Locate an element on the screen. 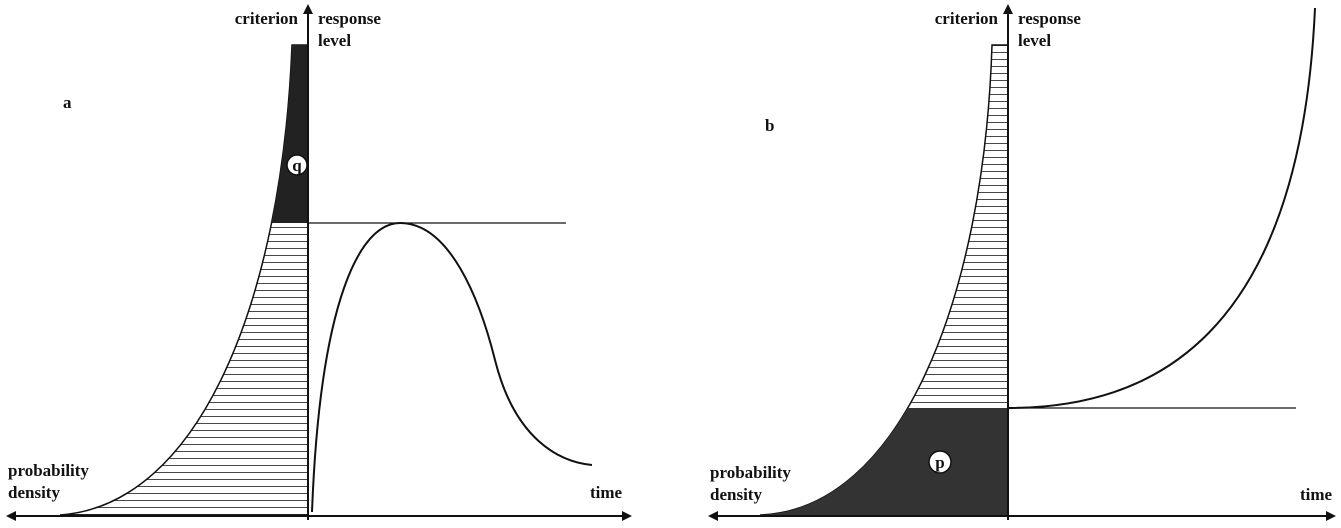 The height and width of the screenshot is (528, 1341). marker-label: q is located at coordinates (297, 165).